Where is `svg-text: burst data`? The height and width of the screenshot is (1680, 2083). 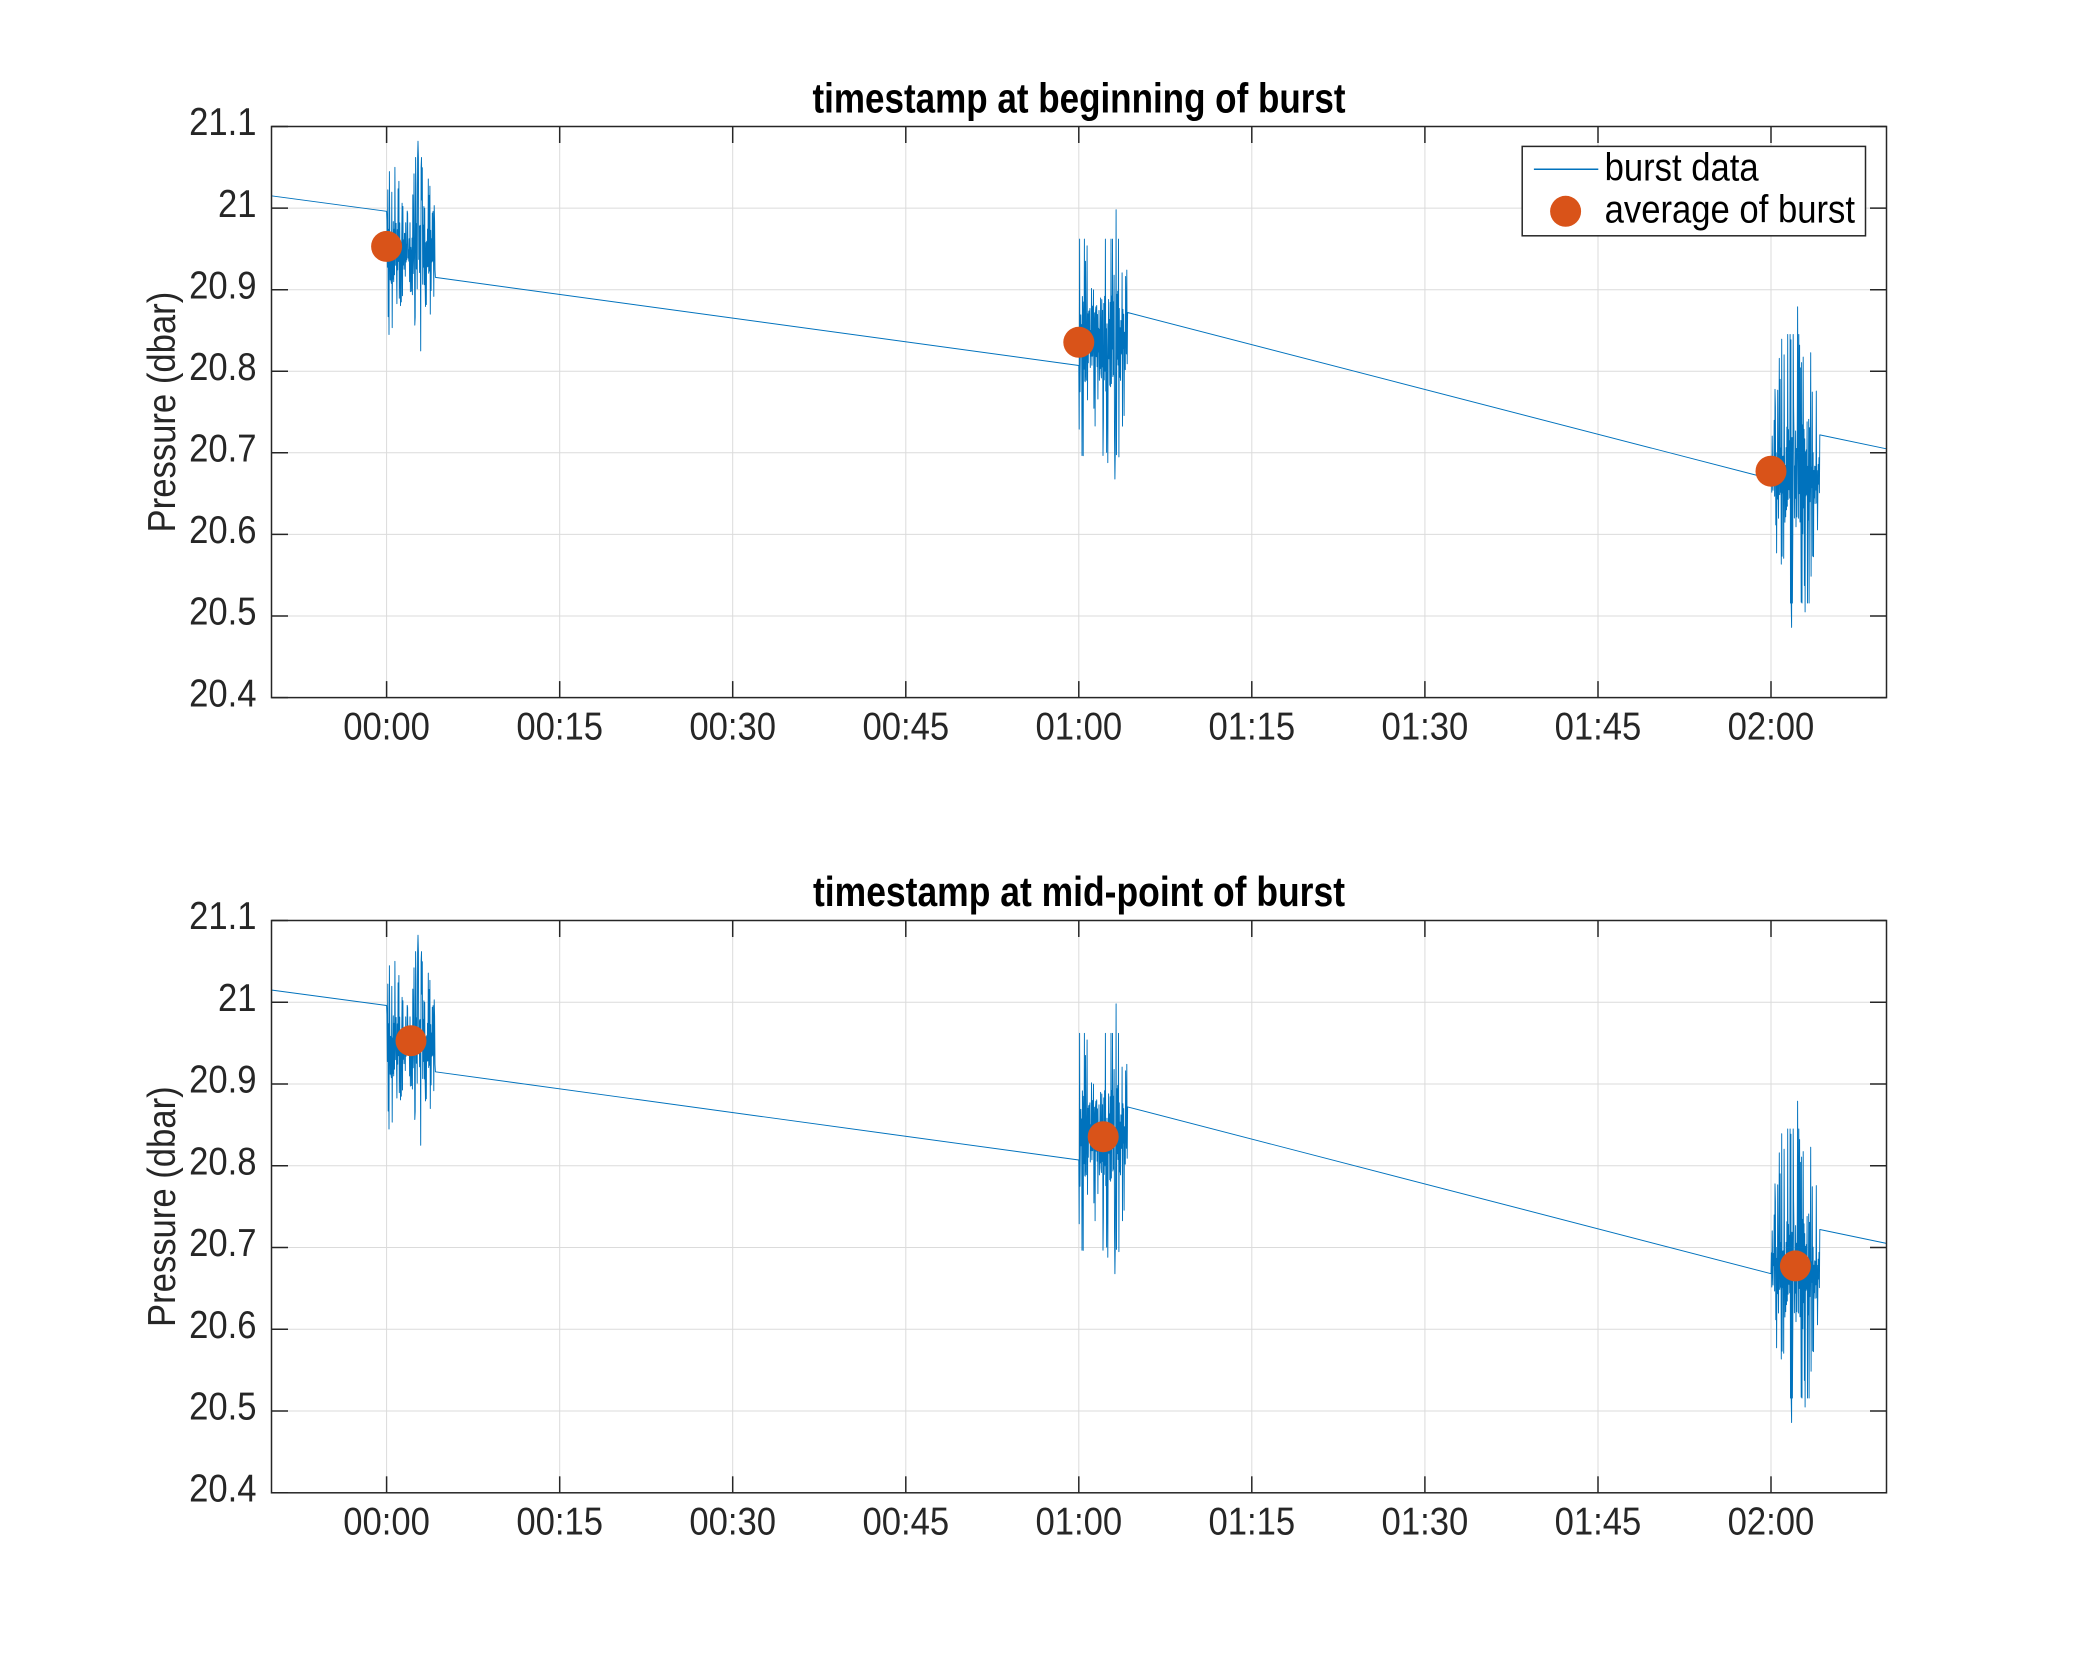
svg-text: burst data is located at coordinates (1682, 168).